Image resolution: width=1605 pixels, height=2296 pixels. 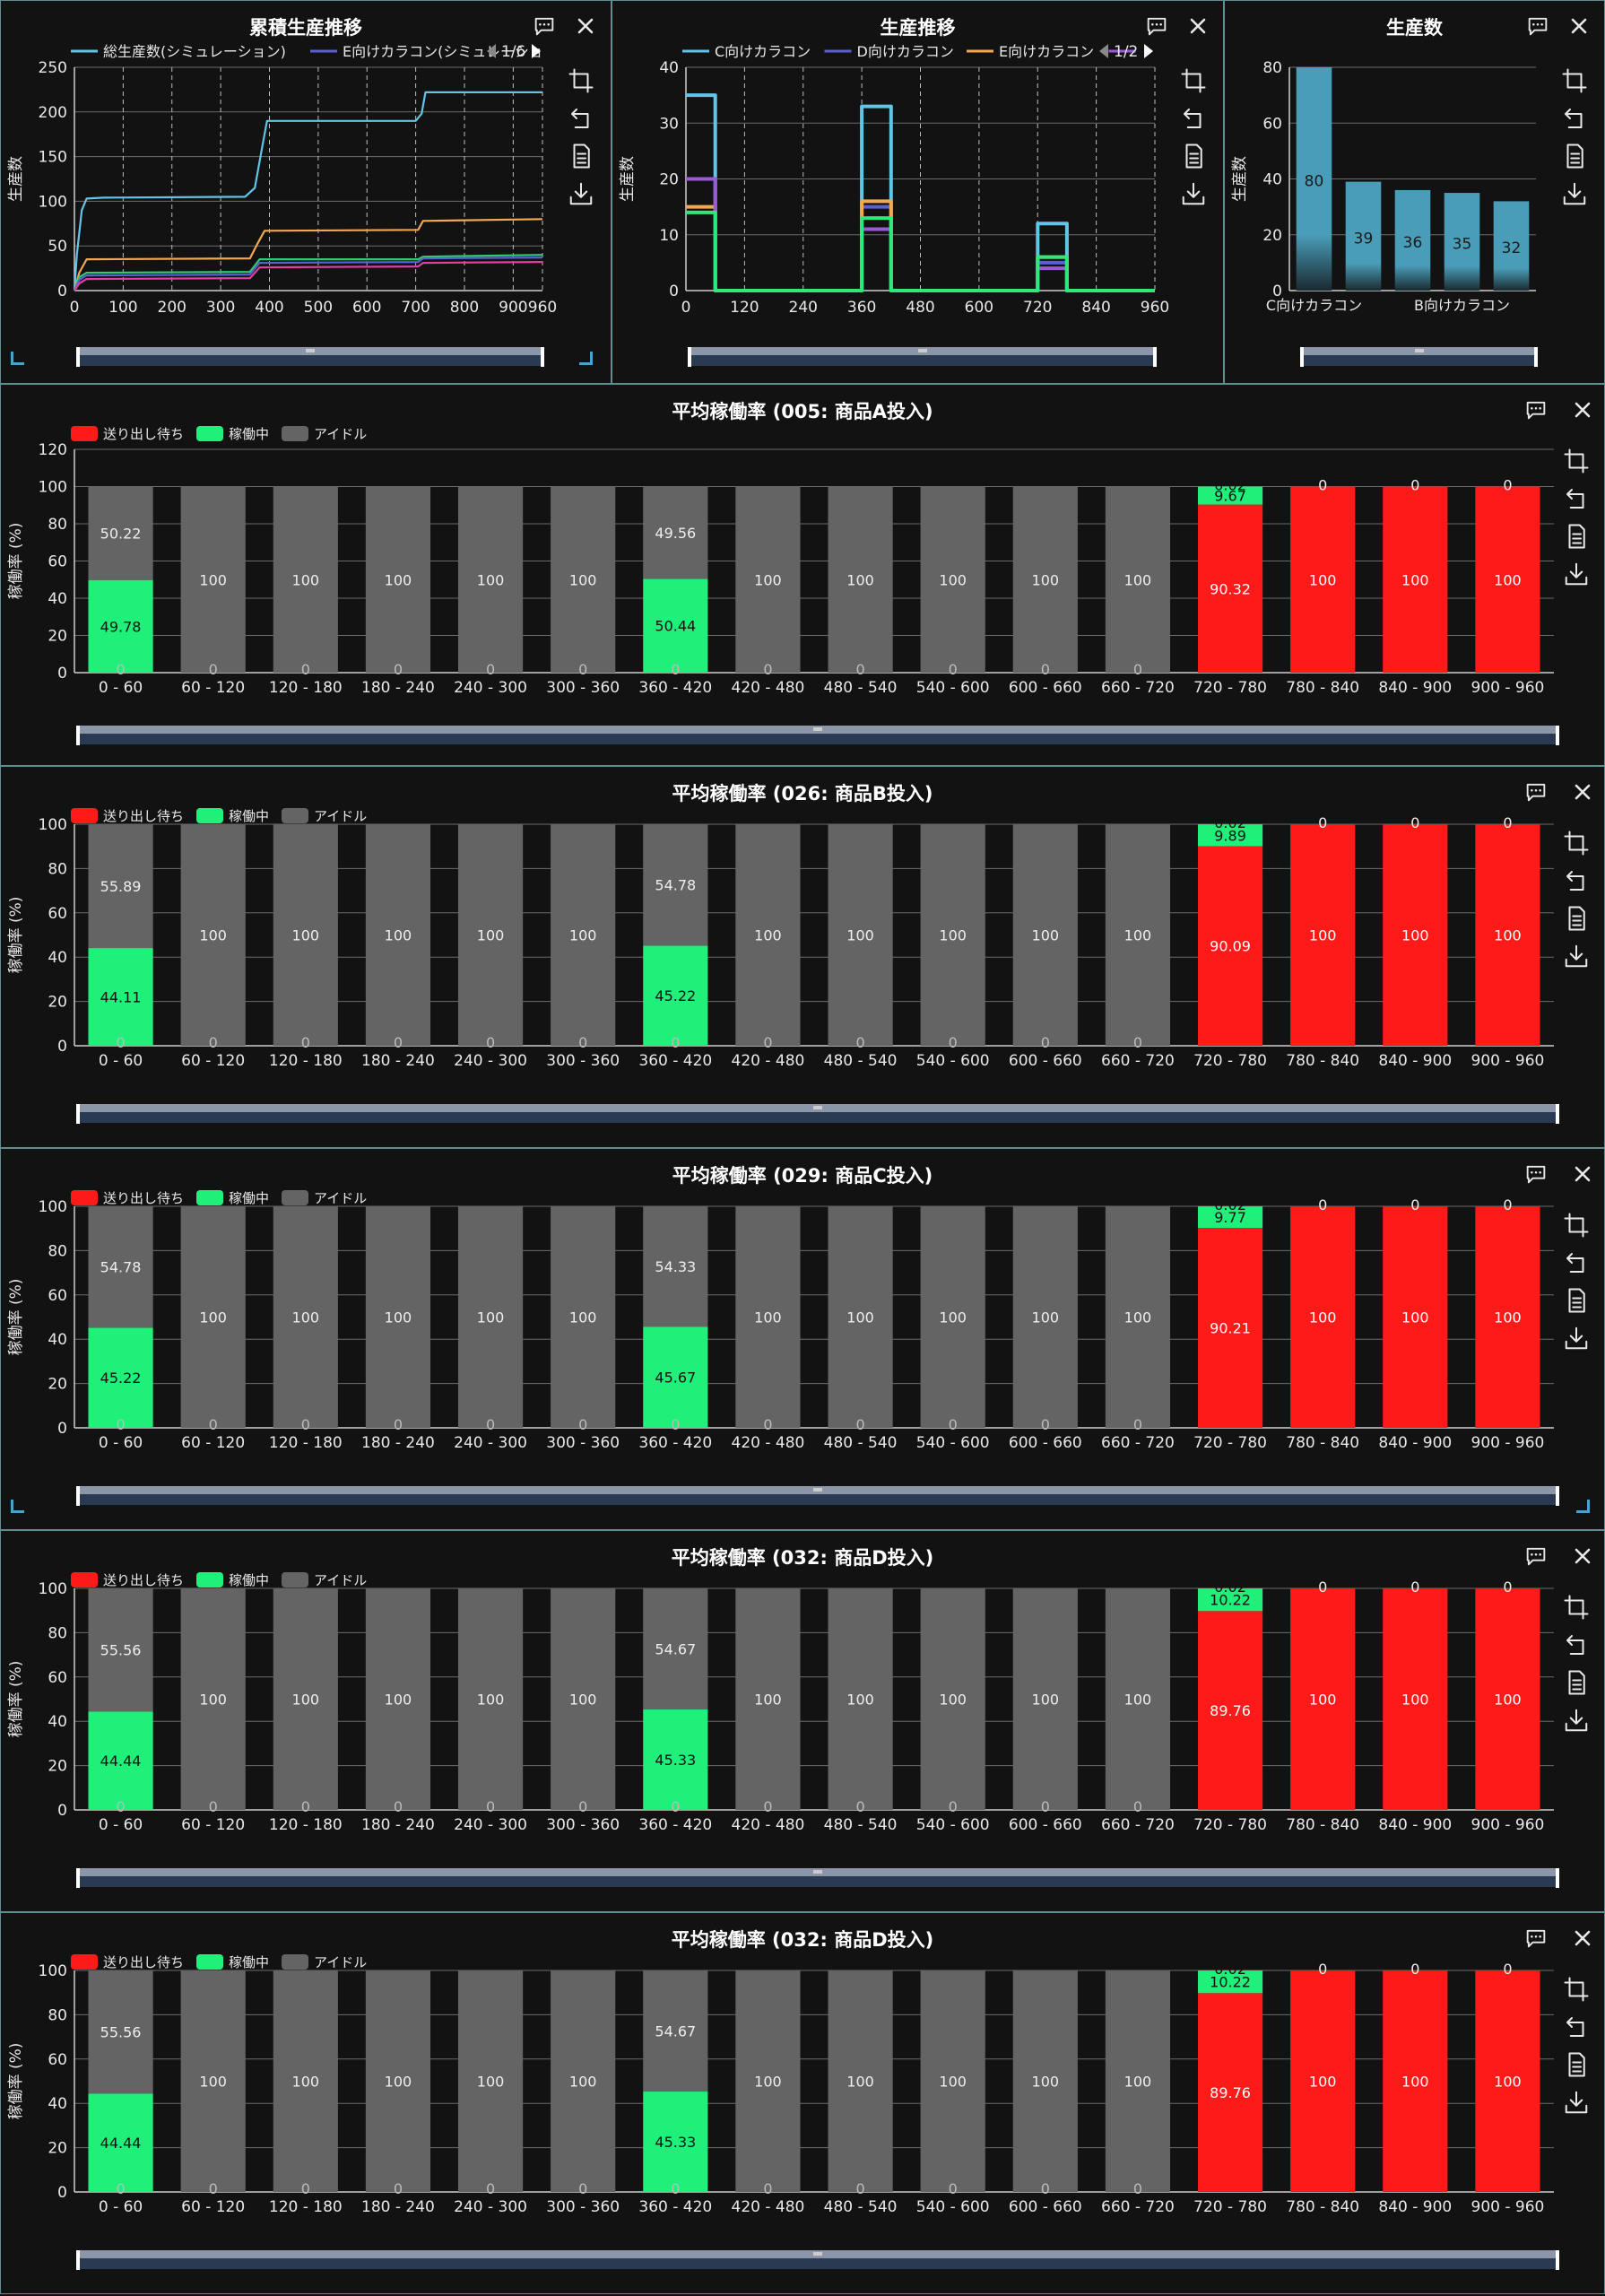 I want to click on pager-prev-icon, so click(x=491, y=51).